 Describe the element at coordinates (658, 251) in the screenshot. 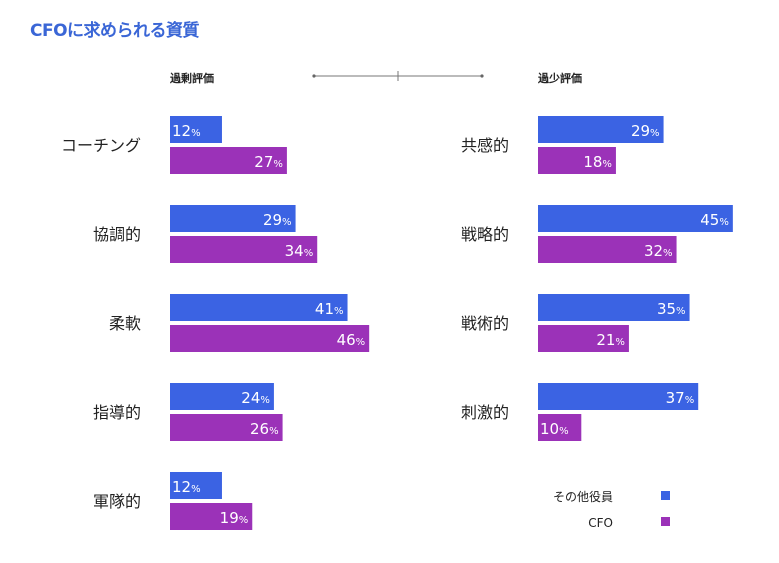

I see `data-label: 32%` at that location.